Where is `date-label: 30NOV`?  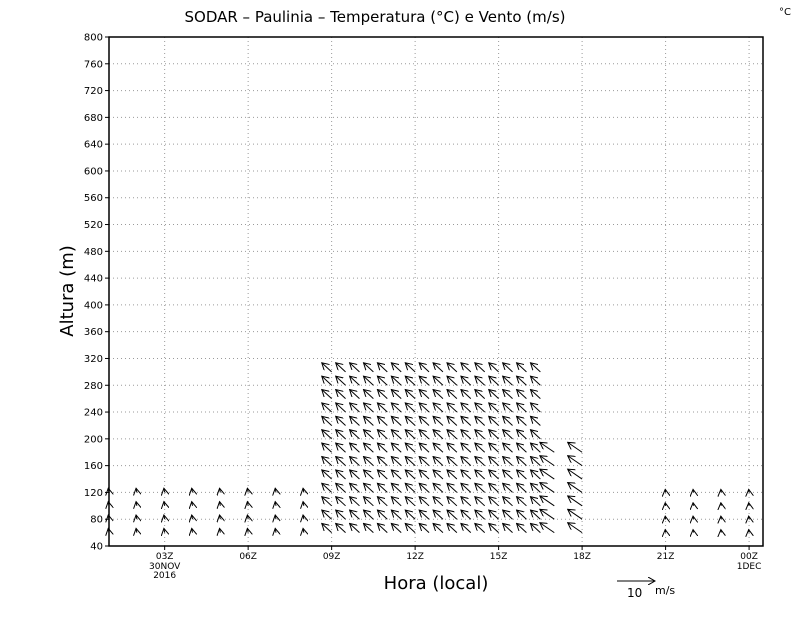 date-label: 30NOV is located at coordinates (165, 567).